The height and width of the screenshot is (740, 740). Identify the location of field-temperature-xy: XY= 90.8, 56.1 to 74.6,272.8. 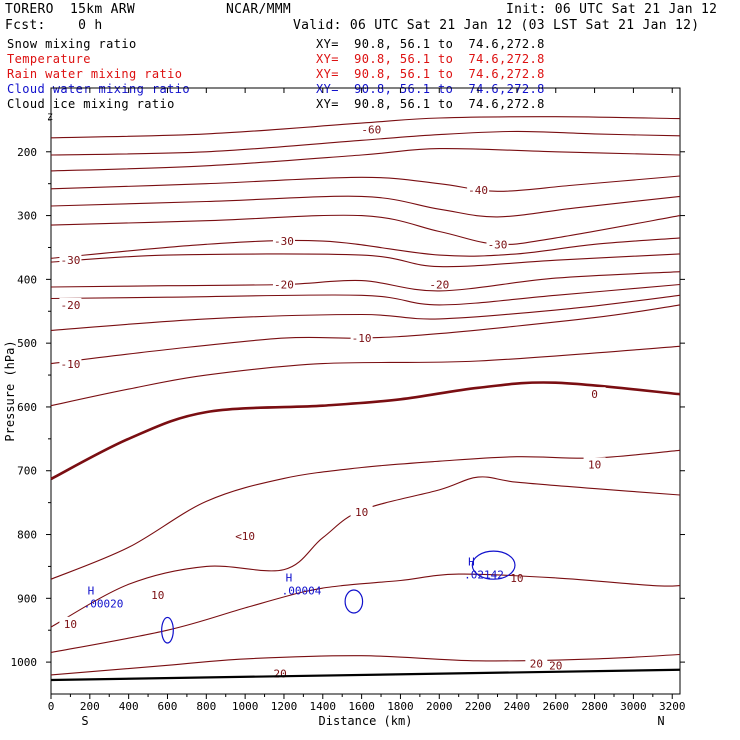
(430, 59).